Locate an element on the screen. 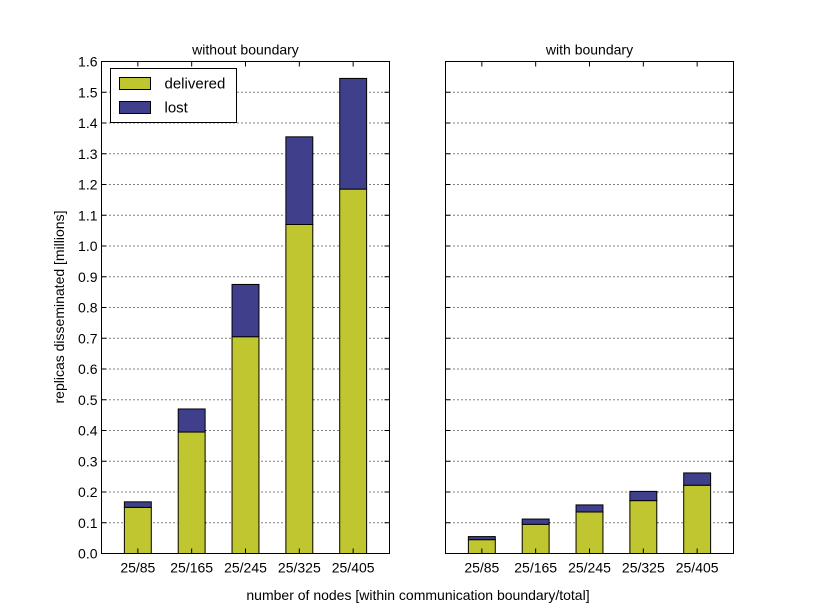  subplot-title: without boundary is located at coordinates (245, 50).